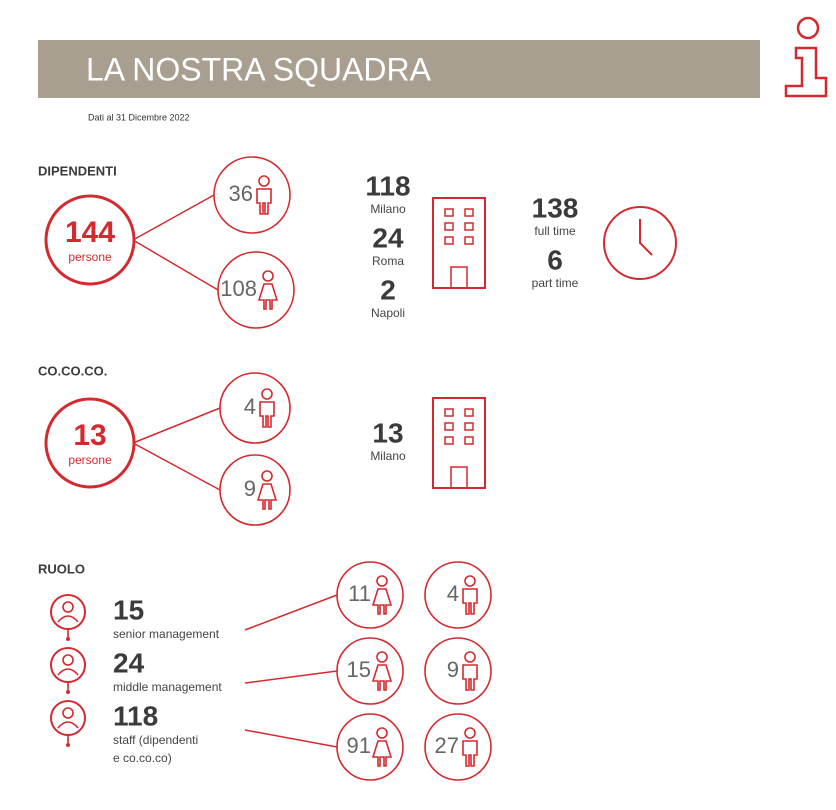 This screenshot has width=836, height=810. Describe the element at coordinates (241, 193) in the screenshot. I see `count: 36` at that location.